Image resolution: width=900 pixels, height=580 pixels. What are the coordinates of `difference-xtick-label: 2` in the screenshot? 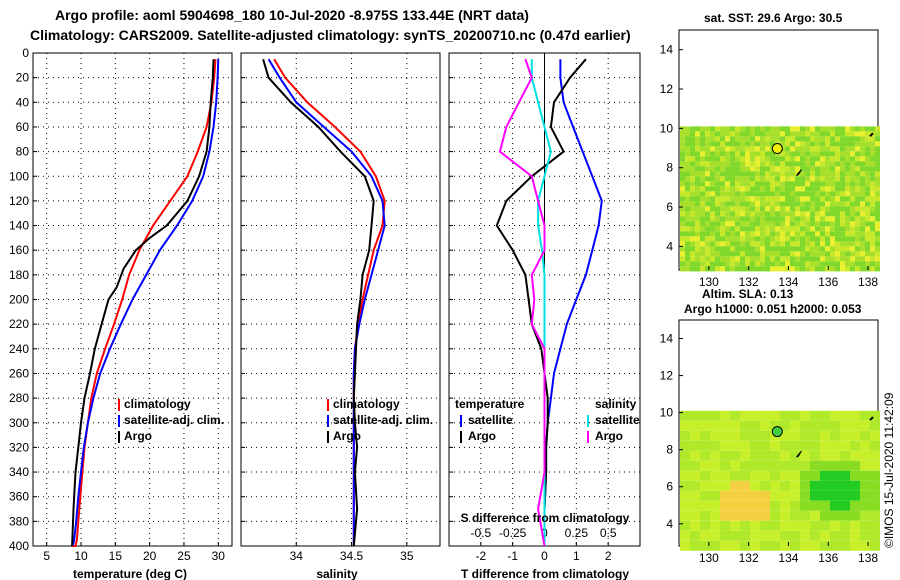 It's located at (608, 556).